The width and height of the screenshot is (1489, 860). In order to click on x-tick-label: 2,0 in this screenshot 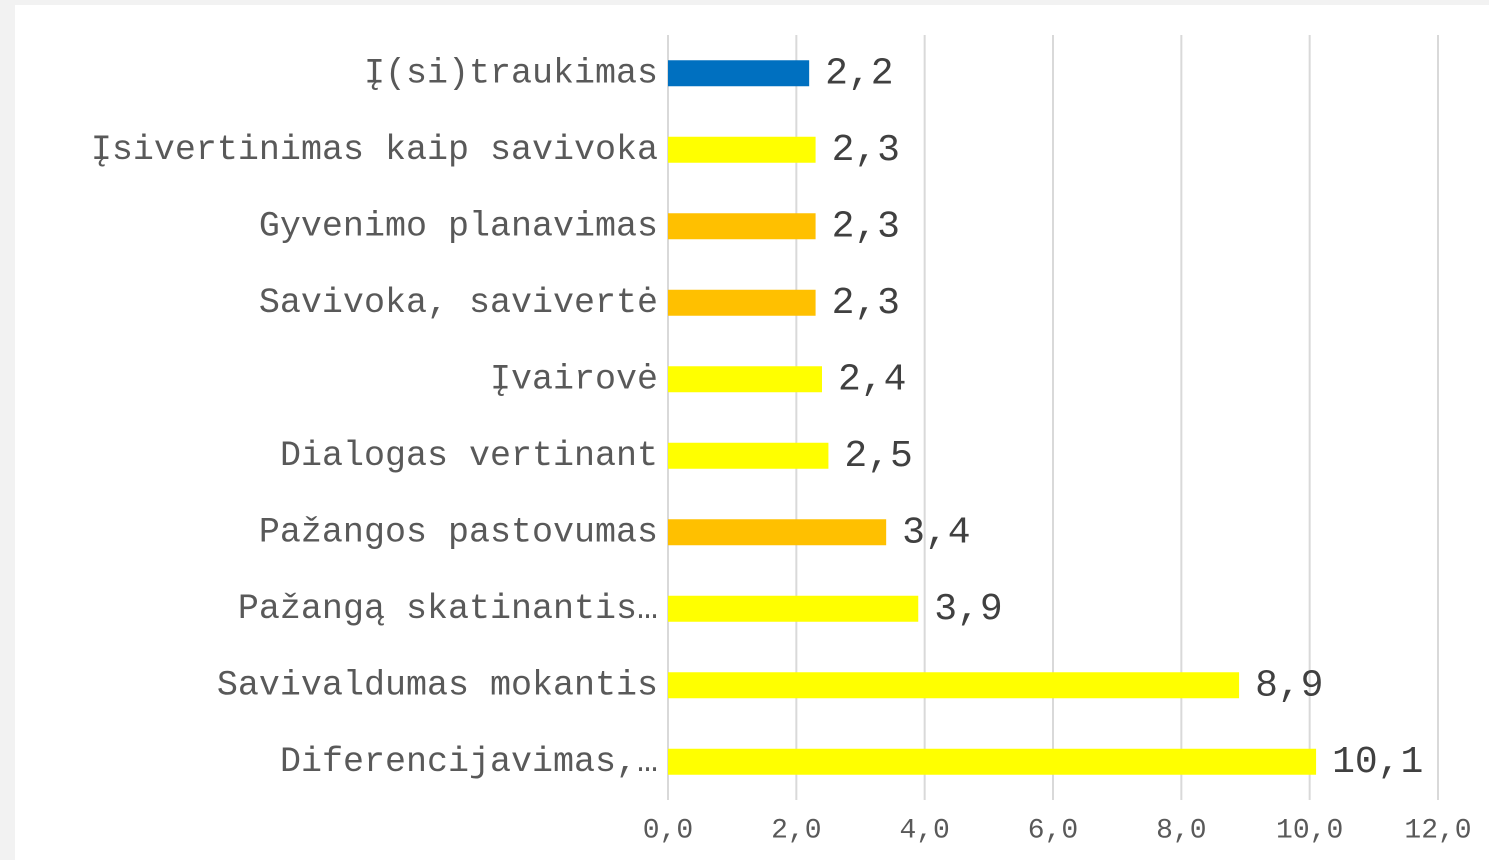, I will do `click(796, 830)`.